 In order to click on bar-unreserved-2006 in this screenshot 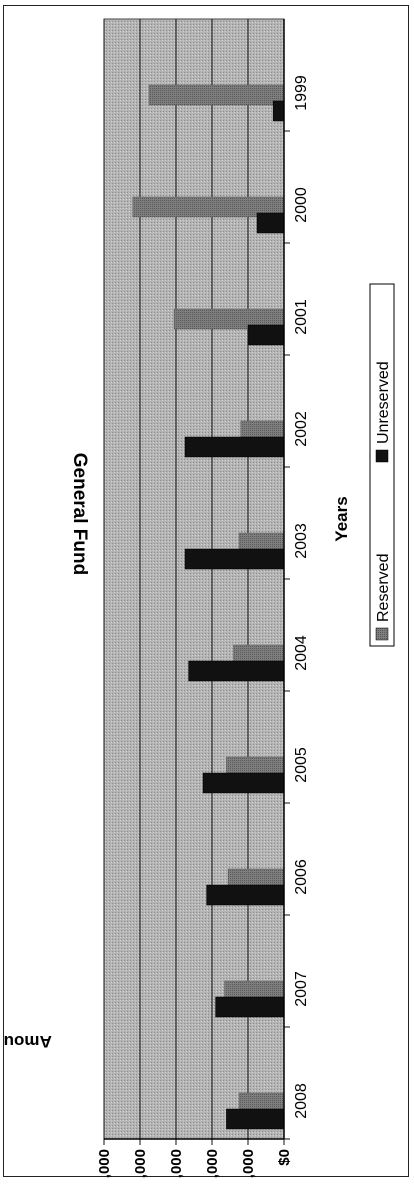, I will do `click(245, 895)`.